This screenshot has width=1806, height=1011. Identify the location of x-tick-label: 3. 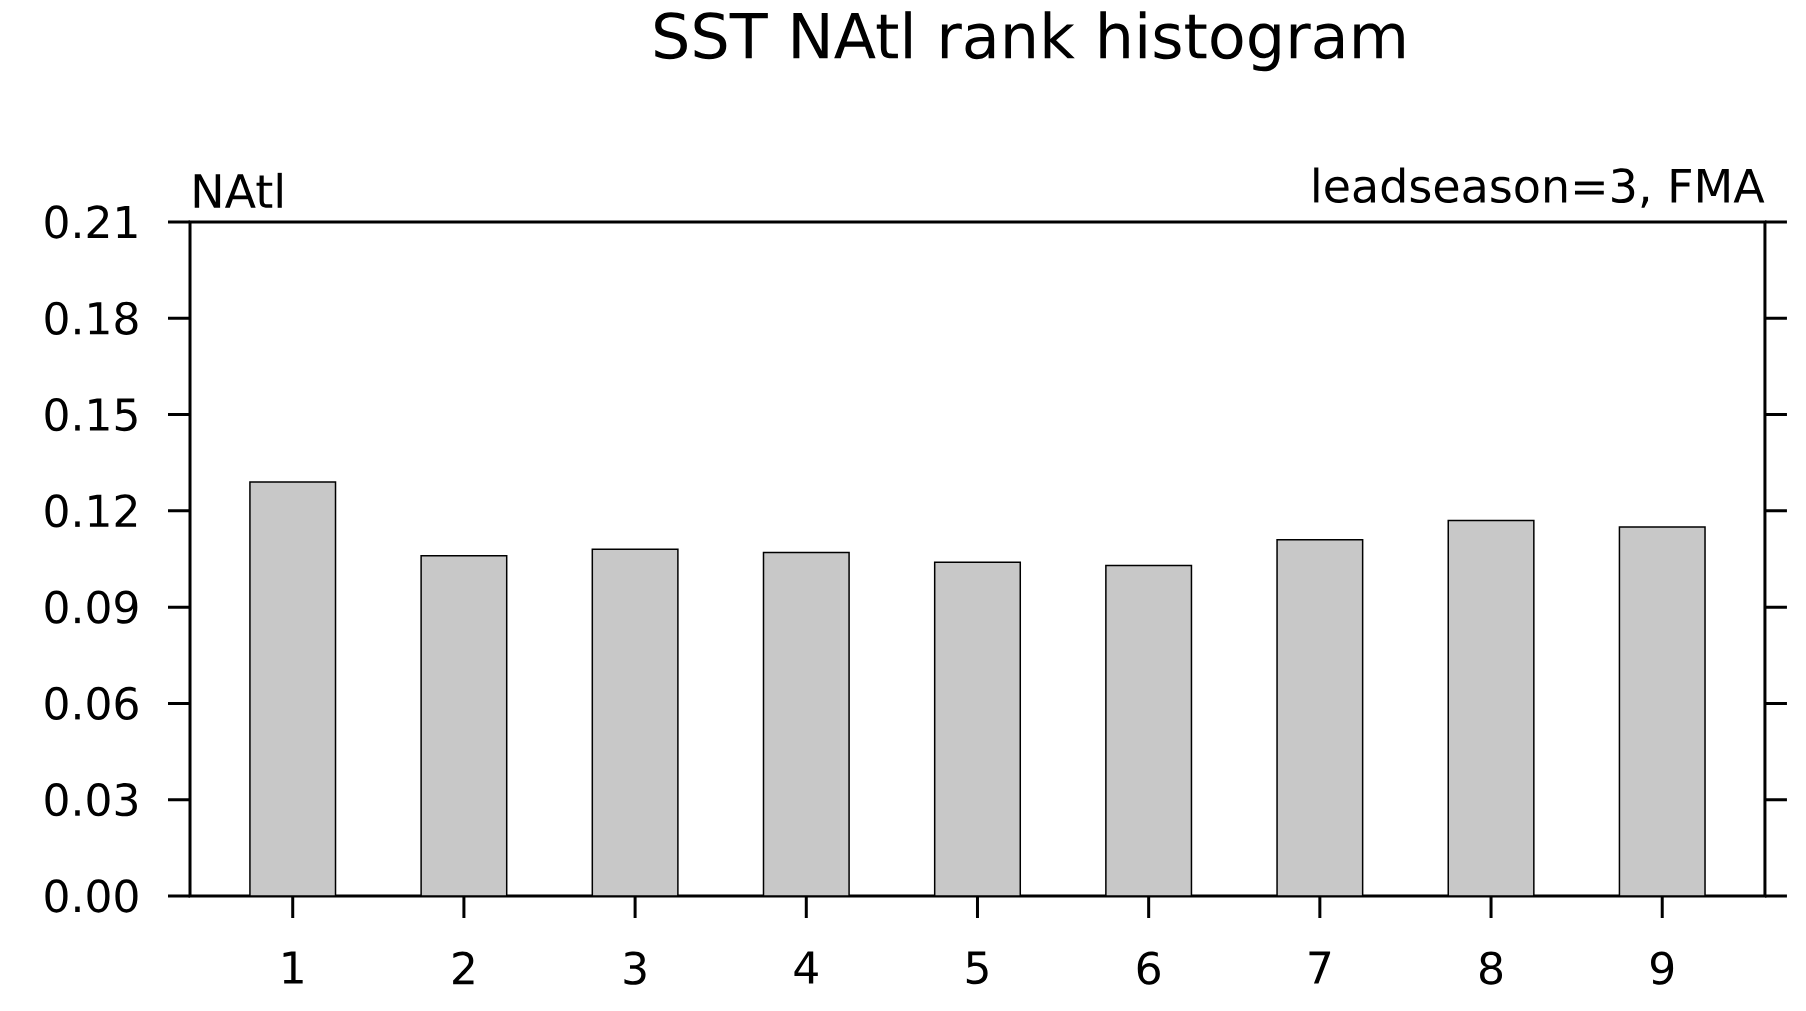
(635, 968).